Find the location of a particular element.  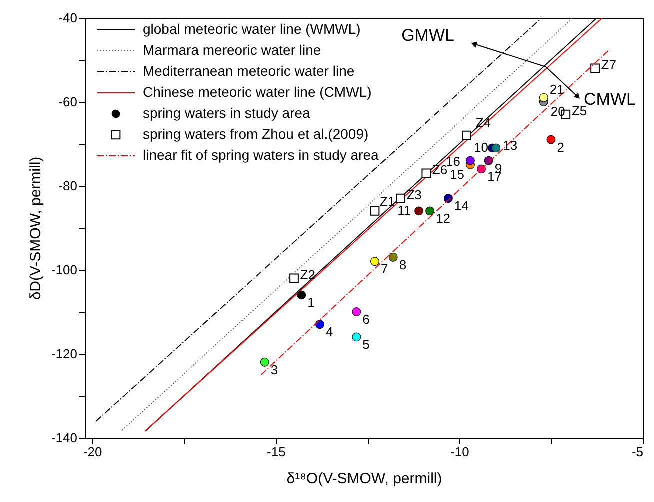

annotation: 7 is located at coordinates (384, 269).